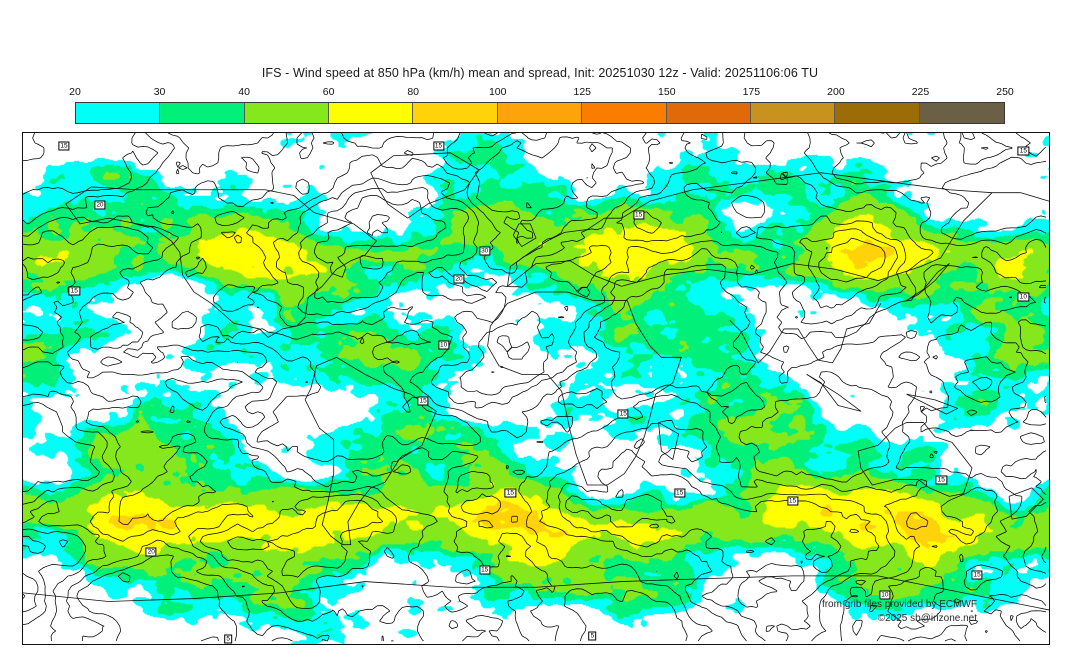 This screenshot has height=658, width=1080. I want to click on colorbar-tick: 175, so click(751, 92).